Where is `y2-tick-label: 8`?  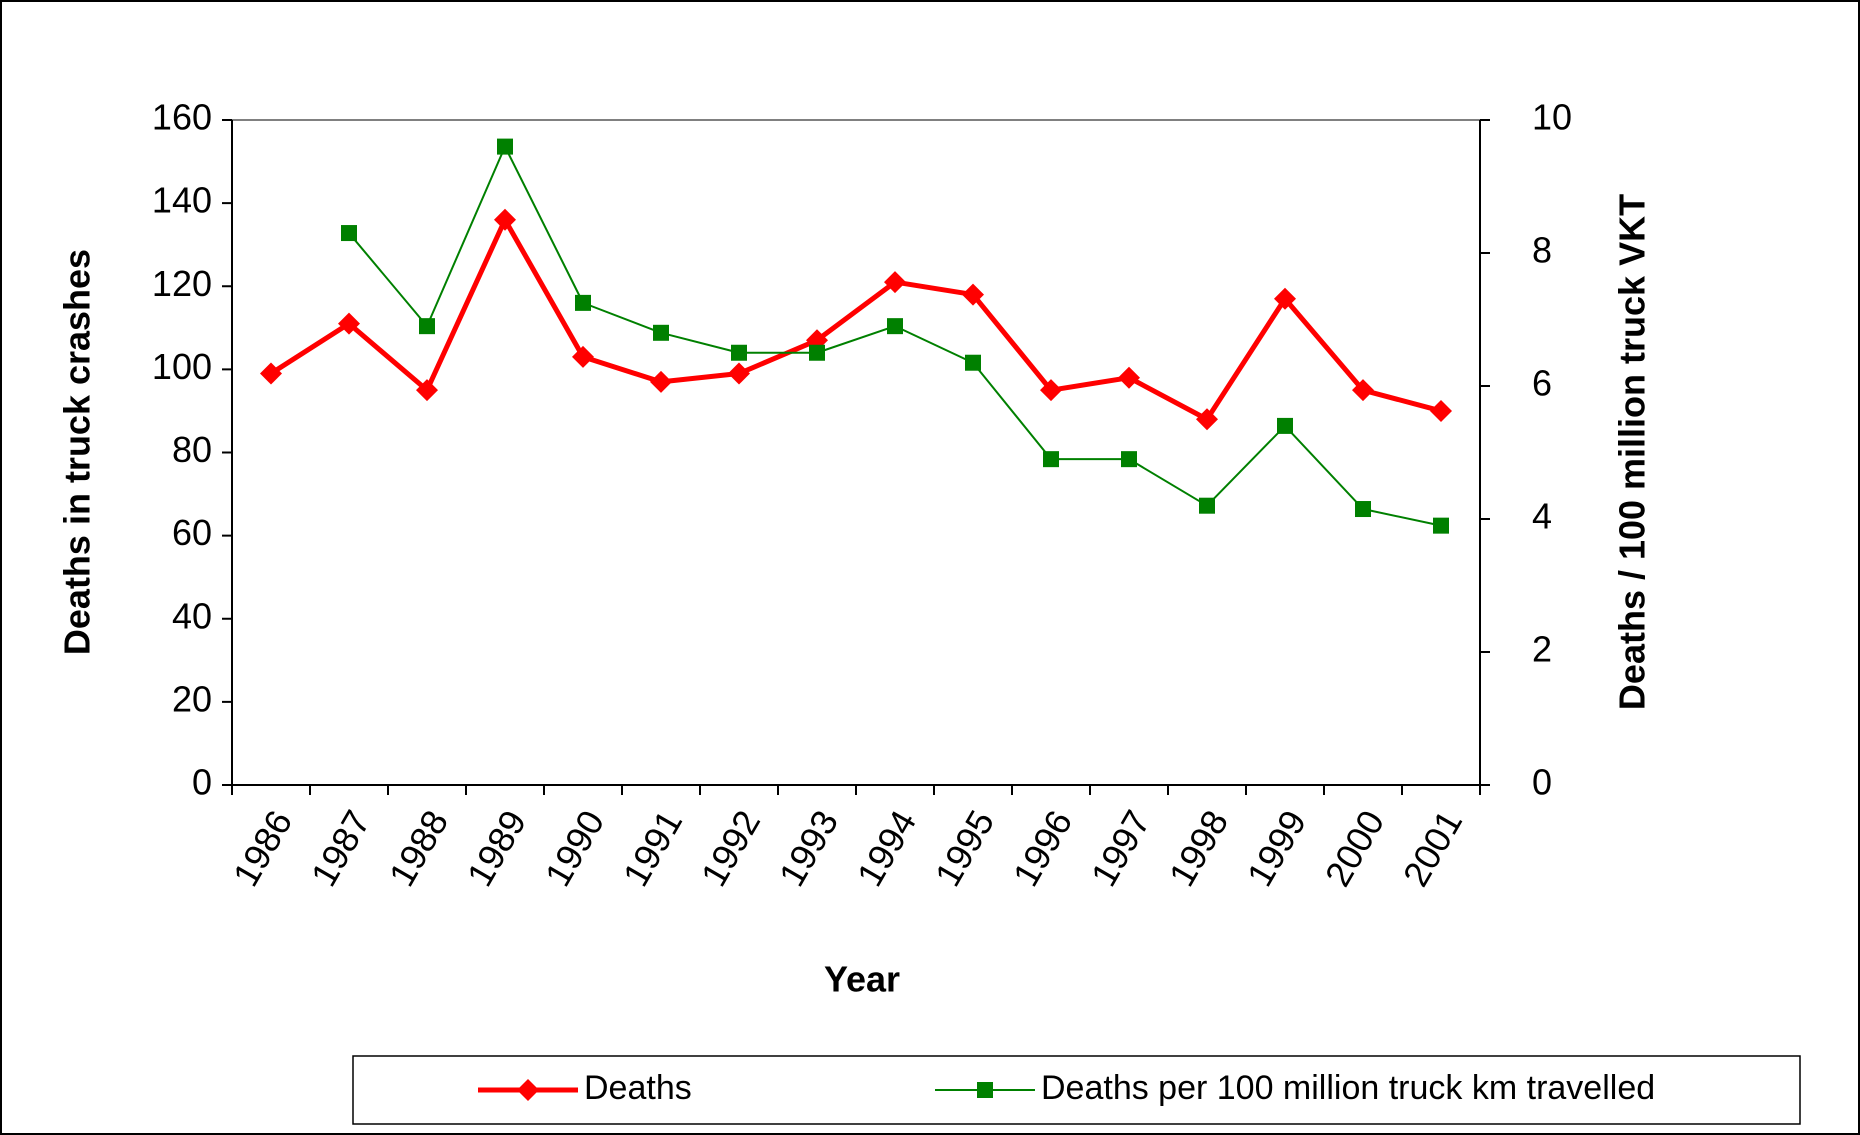
y2-tick-label: 8 is located at coordinates (1542, 250).